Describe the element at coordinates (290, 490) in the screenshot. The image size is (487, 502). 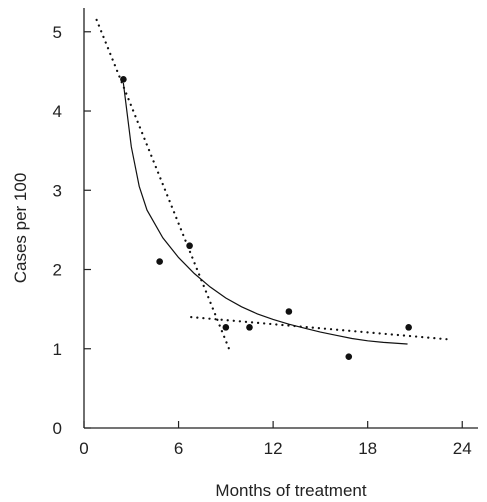
I see `x-axis-title: Months of treatment` at that location.